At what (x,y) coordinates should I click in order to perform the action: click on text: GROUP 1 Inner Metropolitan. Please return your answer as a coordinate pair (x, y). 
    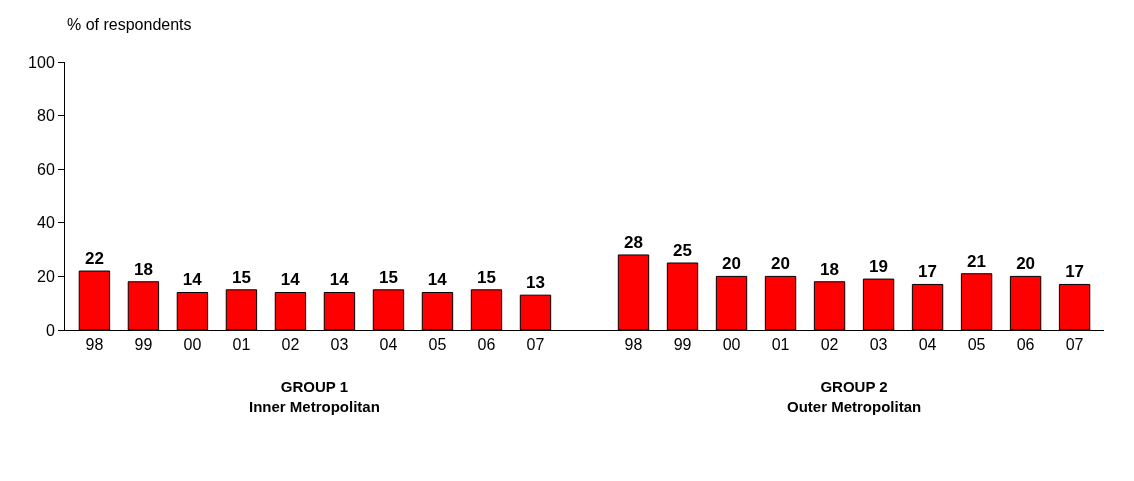
    Looking at the image, I should click on (314, 396).